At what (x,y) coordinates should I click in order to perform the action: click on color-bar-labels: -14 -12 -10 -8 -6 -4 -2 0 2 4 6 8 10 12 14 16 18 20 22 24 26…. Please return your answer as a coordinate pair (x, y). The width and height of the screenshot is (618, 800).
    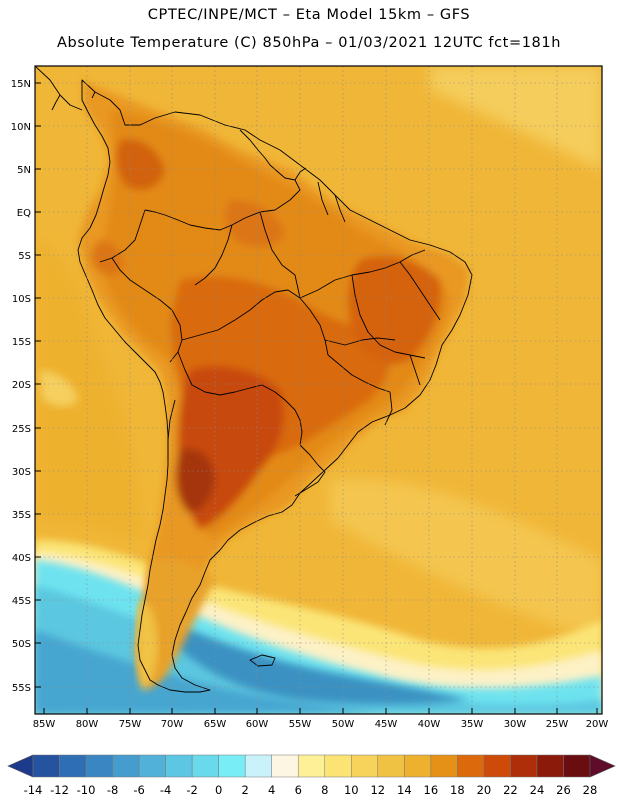
    Looking at the image, I should click on (311, 790).